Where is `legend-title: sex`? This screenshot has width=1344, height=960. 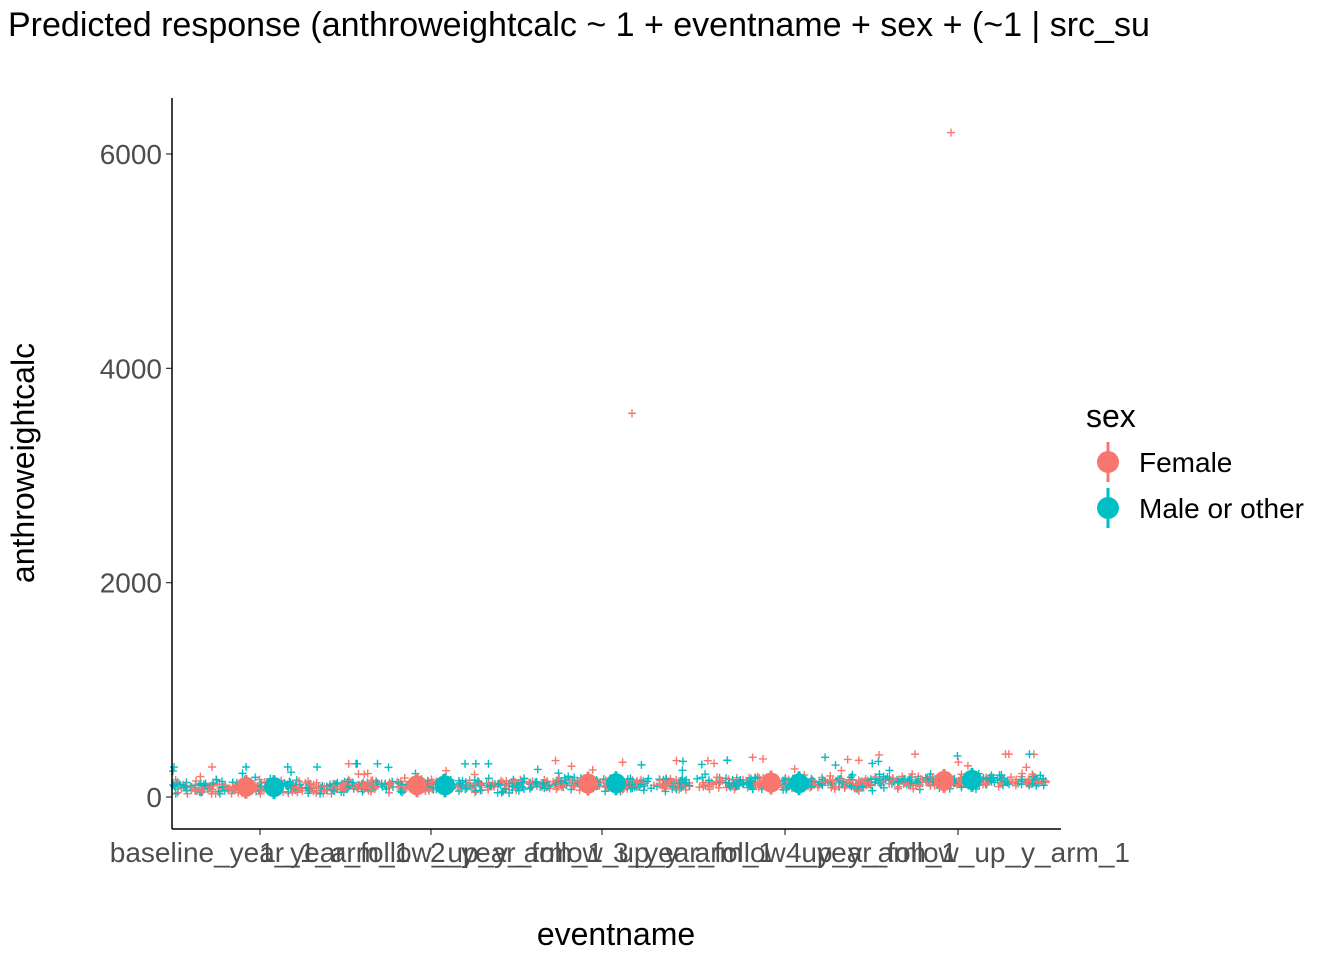
legend-title: sex is located at coordinates (1111, 416).